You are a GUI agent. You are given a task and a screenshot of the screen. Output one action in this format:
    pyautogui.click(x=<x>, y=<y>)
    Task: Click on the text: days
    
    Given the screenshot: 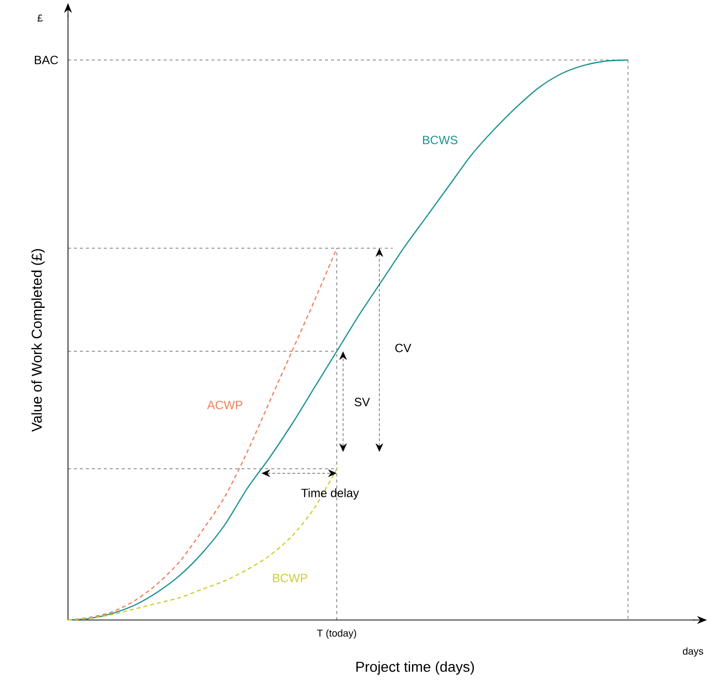 What is the action you would take?
    pyautogui.click(x=693, y=652)
    